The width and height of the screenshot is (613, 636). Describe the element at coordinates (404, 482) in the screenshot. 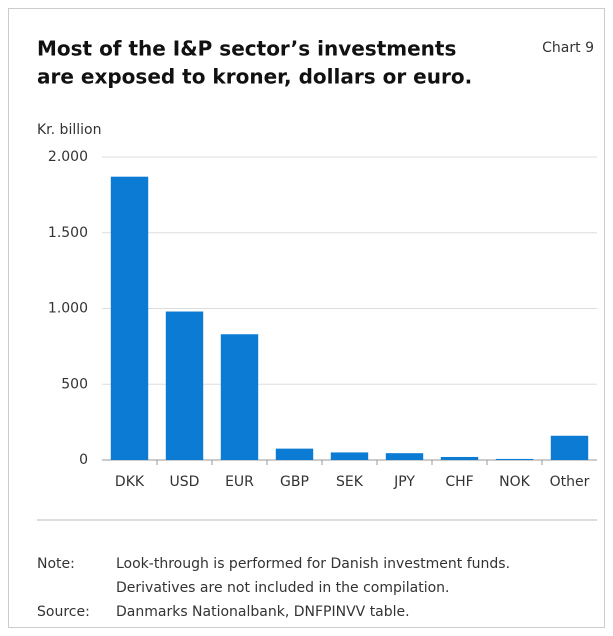

I see `x-tick-label: JPY` at that location.